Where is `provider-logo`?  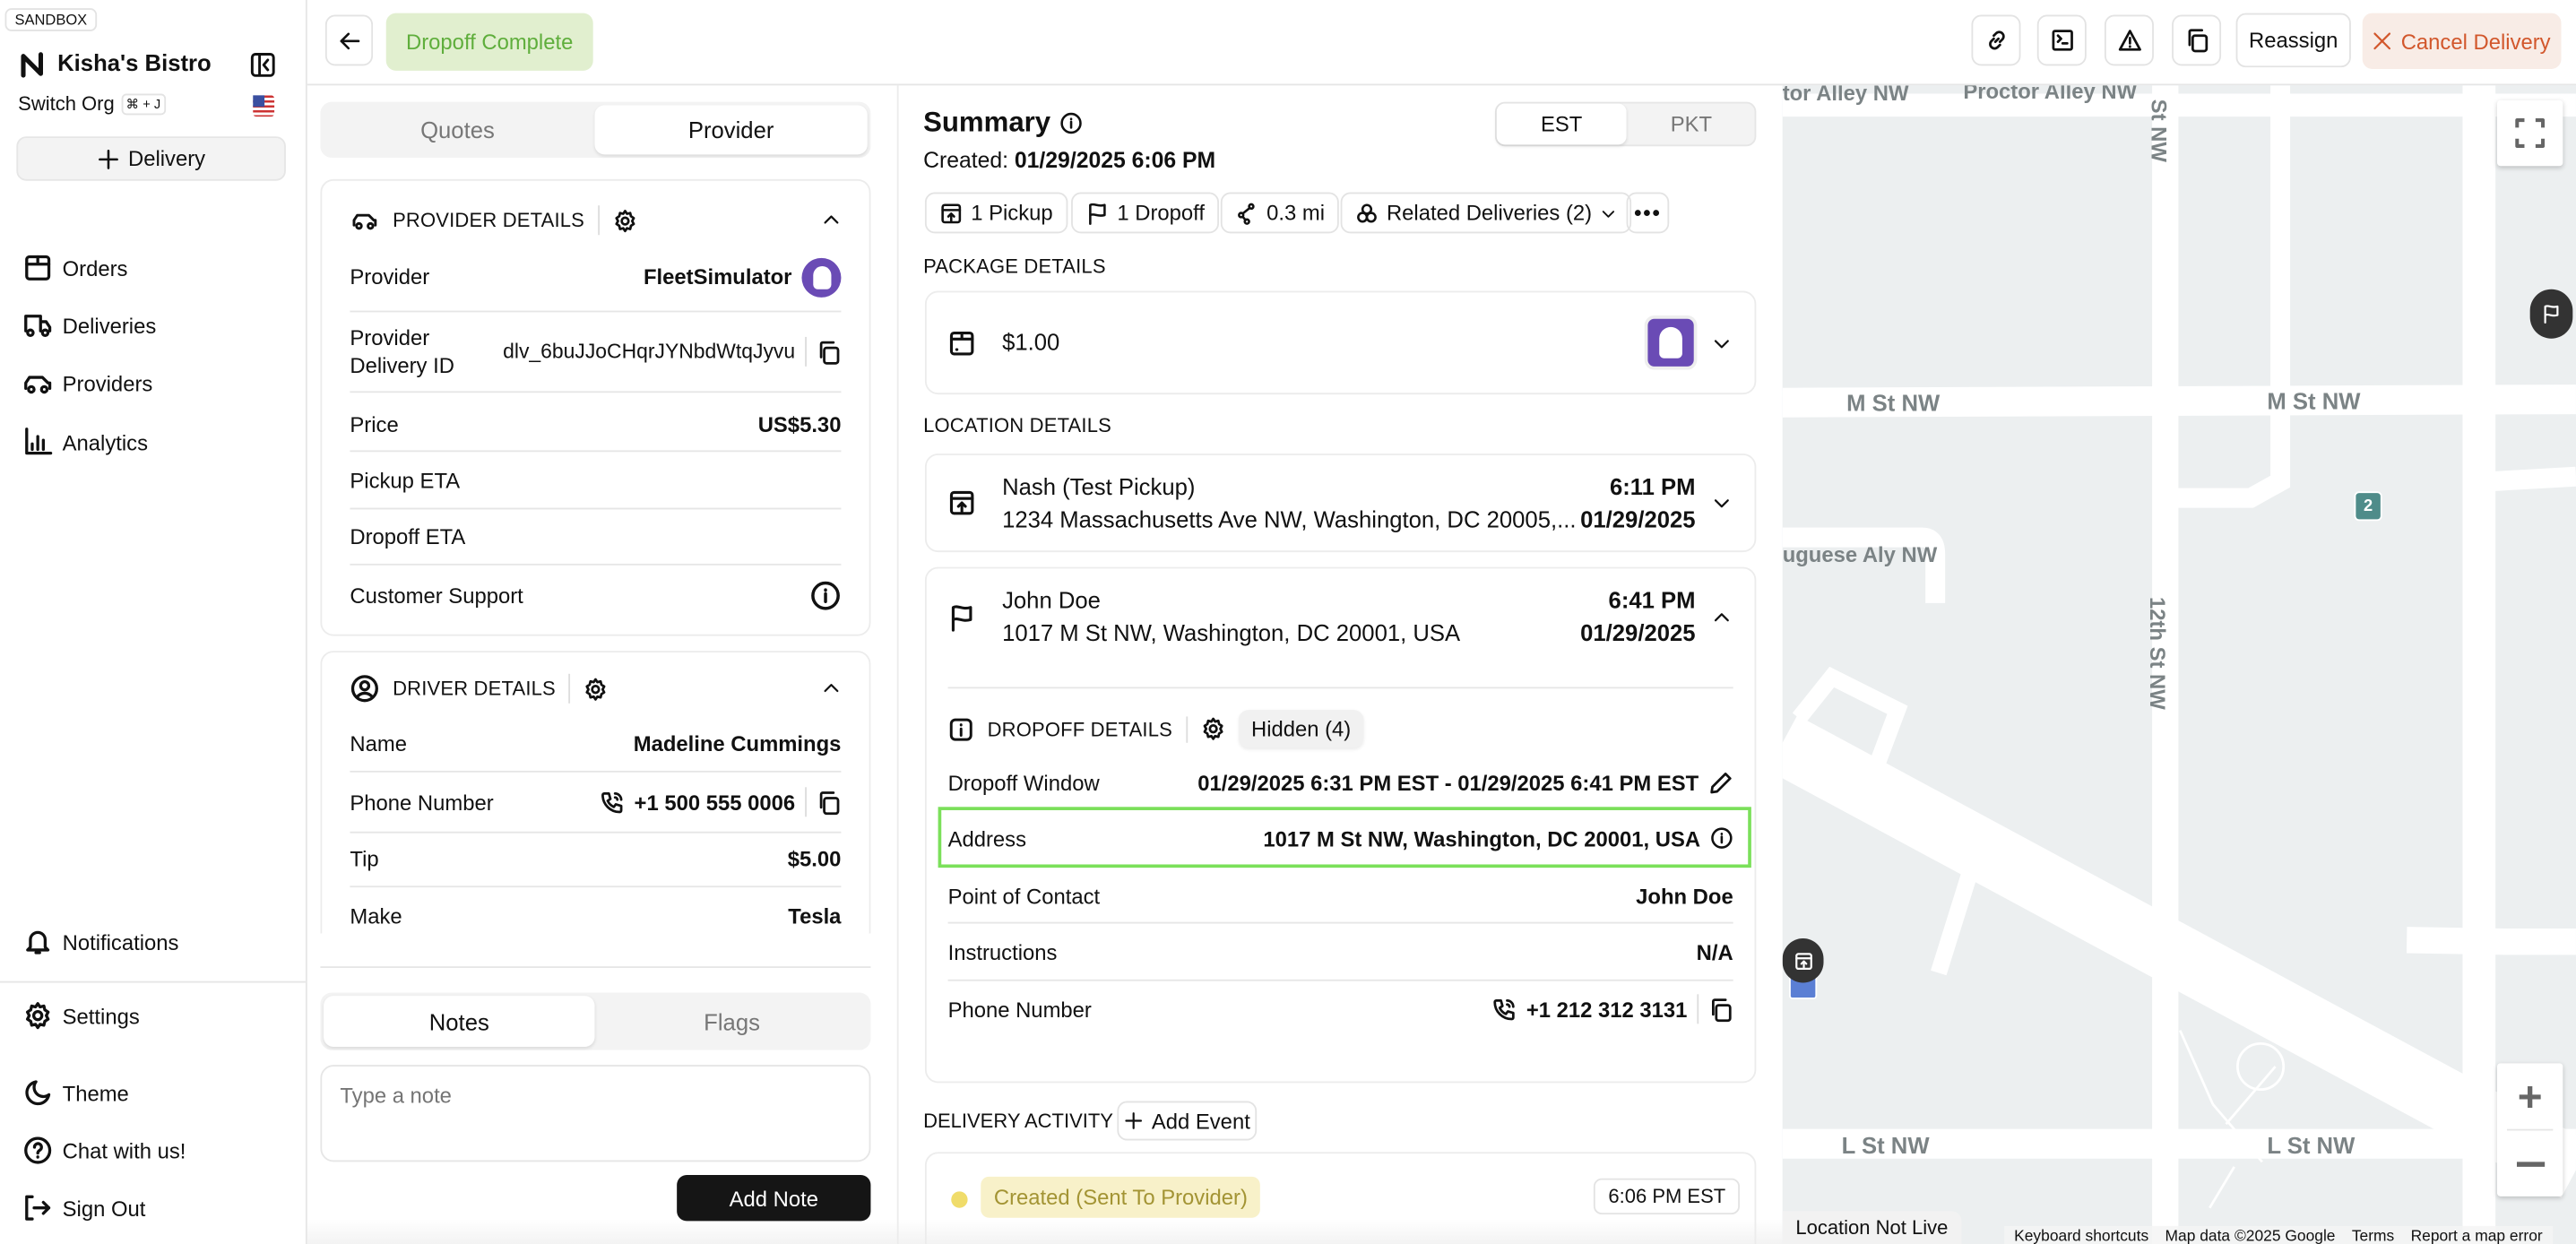 provider-logo is located at coordinates (1671, 342).